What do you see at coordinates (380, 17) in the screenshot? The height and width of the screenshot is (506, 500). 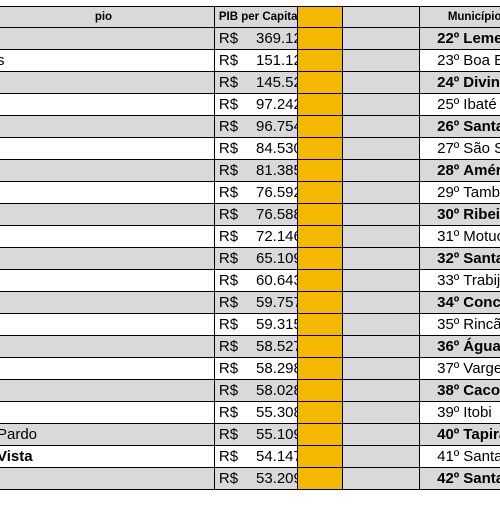 I see `header-gap` at bounding box center [380, 17].